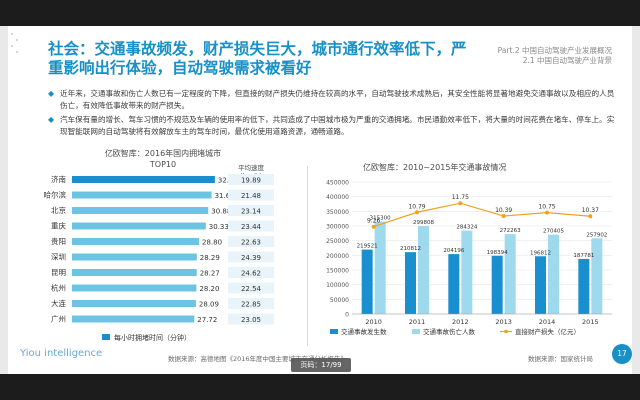  I want to click on property-loss-label: 10.37, so click(590, 210).